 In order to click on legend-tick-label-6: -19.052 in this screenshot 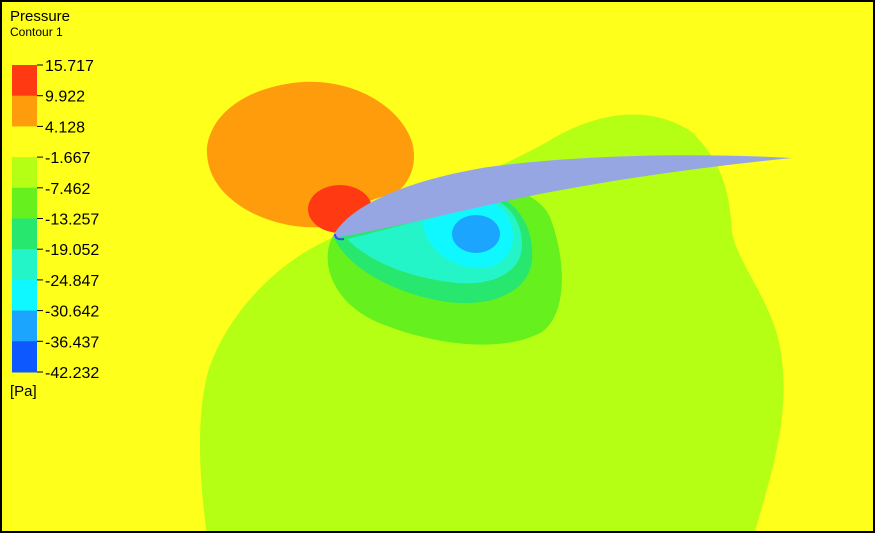, I will do `click(72, 250)`.